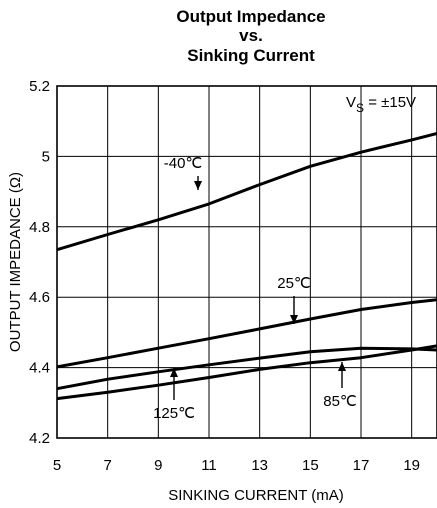 Image resolution: width=437 pixels, height=508 pixels. I want to click on x-axis-label: SINKING CURRENT (mA), so click(256, 495).